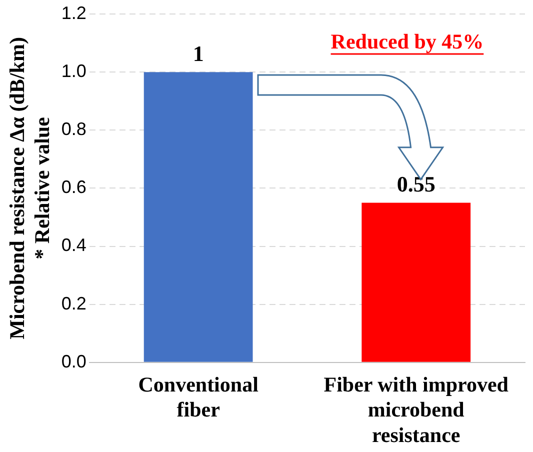 This screenshot has width=533, height=452. I want to click on y-tick-label: 0.8, so click(73, 129).